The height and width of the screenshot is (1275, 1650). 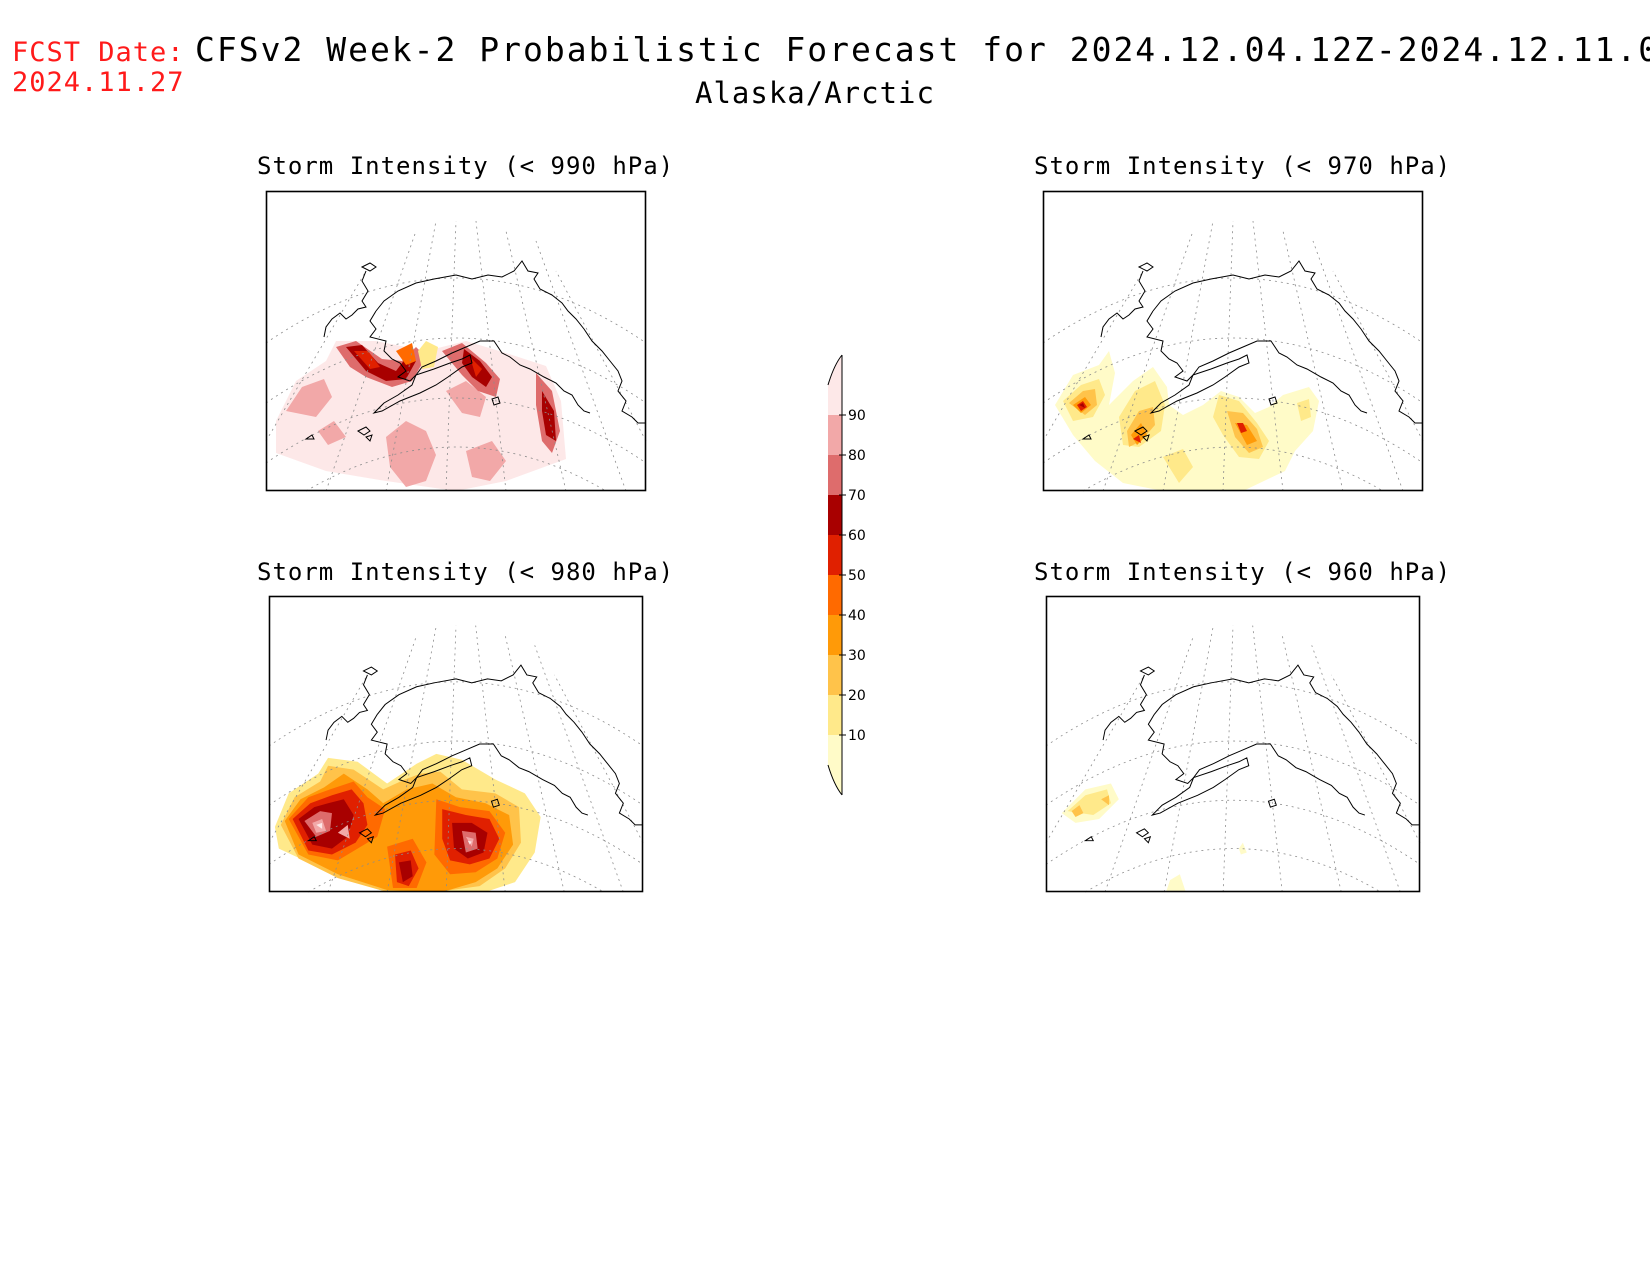 I want to click on colorbar-tick-label: 70, so click(x=857, y=496).